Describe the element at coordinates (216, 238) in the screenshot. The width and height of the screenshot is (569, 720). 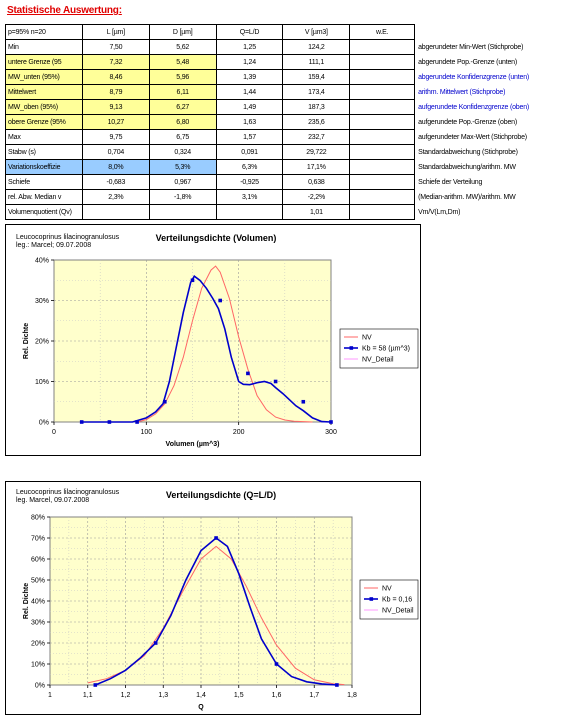
I see `chart-title: Verteilungsdichte (Volumen)` at that location.